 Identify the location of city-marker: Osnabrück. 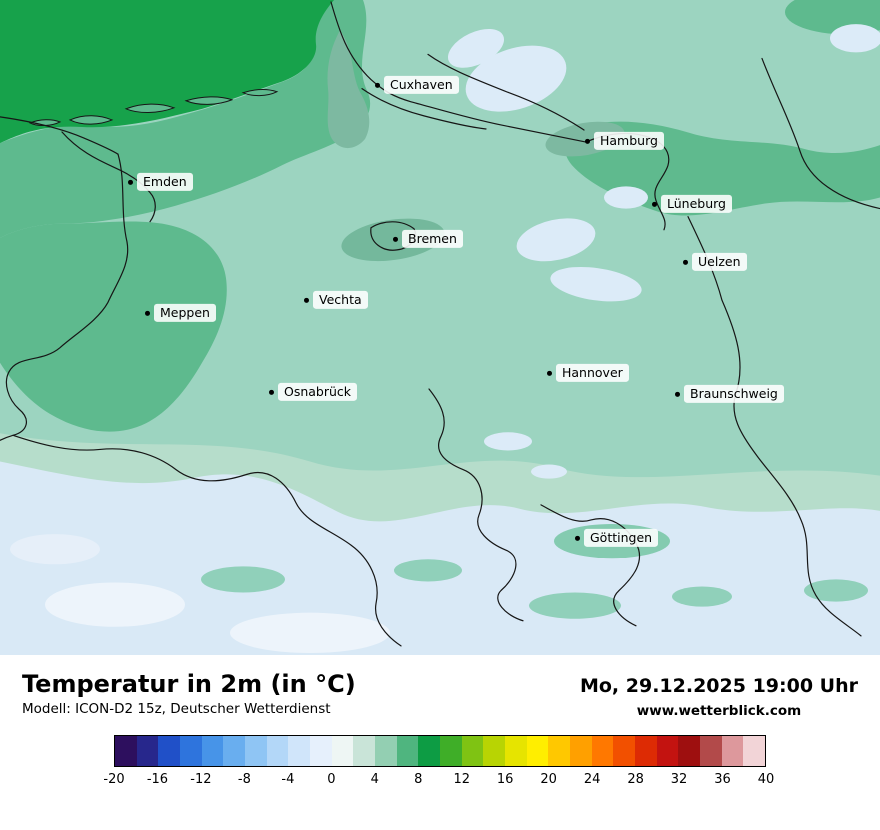
(313, 392).